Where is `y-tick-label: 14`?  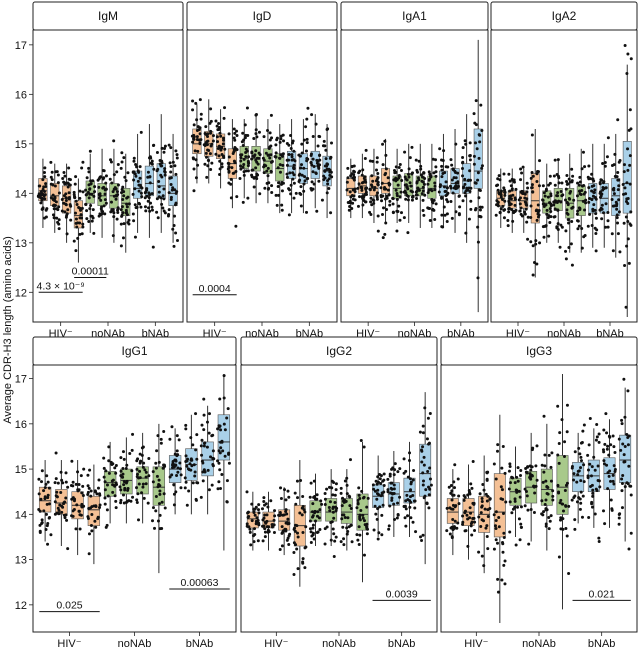 y-tick-label: 14 is located at coordinates (21, 515).